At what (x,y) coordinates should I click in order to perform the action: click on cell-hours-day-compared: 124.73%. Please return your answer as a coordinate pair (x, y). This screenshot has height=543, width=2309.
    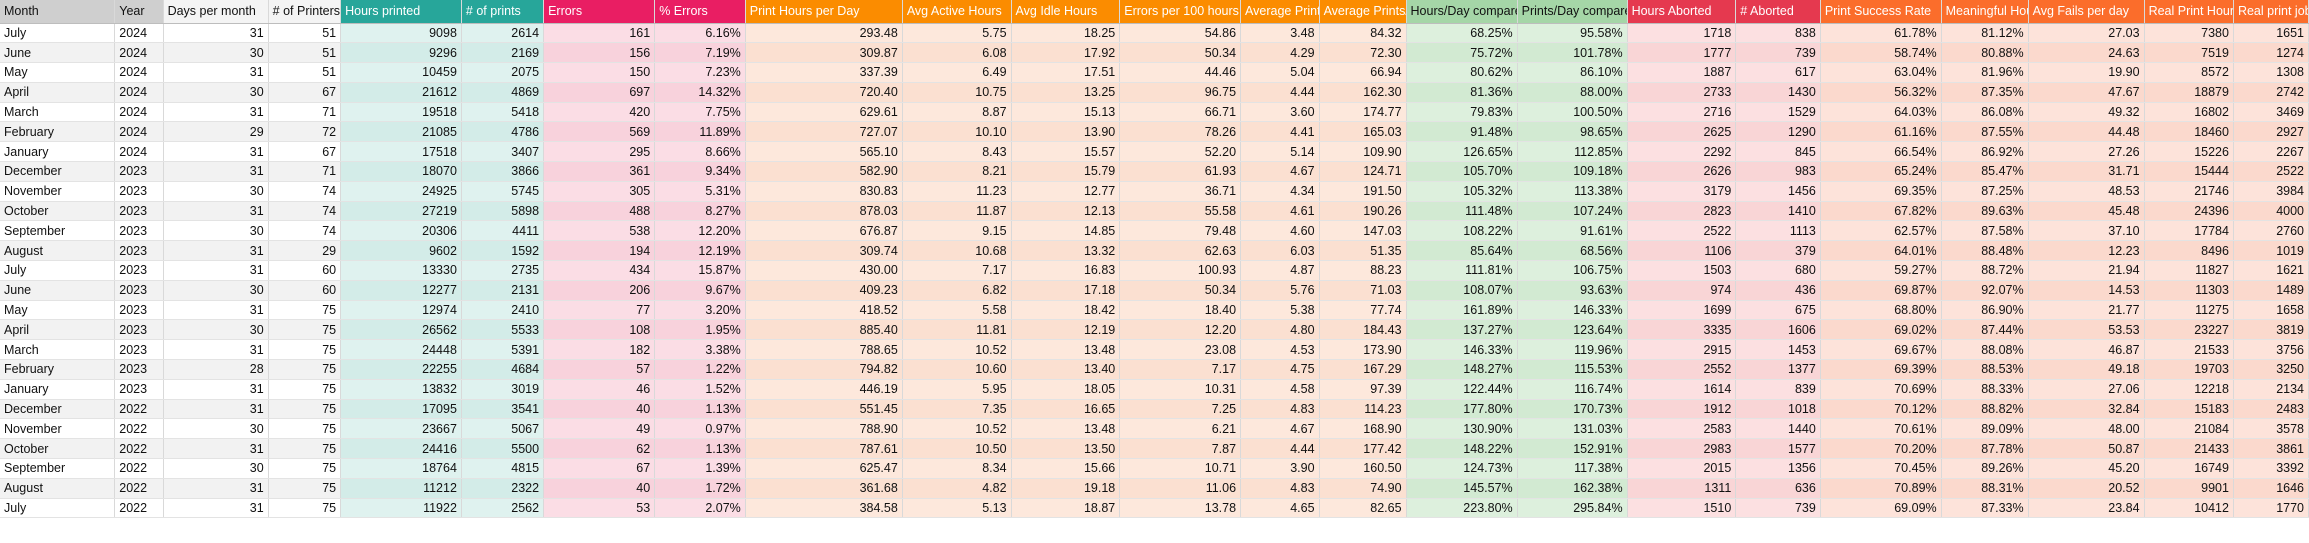
    Looking at the image, I should click on (1462, 468).